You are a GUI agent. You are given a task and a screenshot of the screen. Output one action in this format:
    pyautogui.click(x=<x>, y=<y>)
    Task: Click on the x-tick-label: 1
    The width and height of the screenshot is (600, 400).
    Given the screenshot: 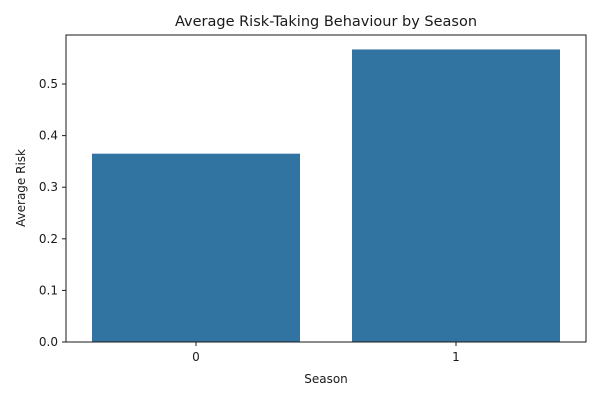 What is the action you would take?
    pyautogui.click(x=456, y=357)
    